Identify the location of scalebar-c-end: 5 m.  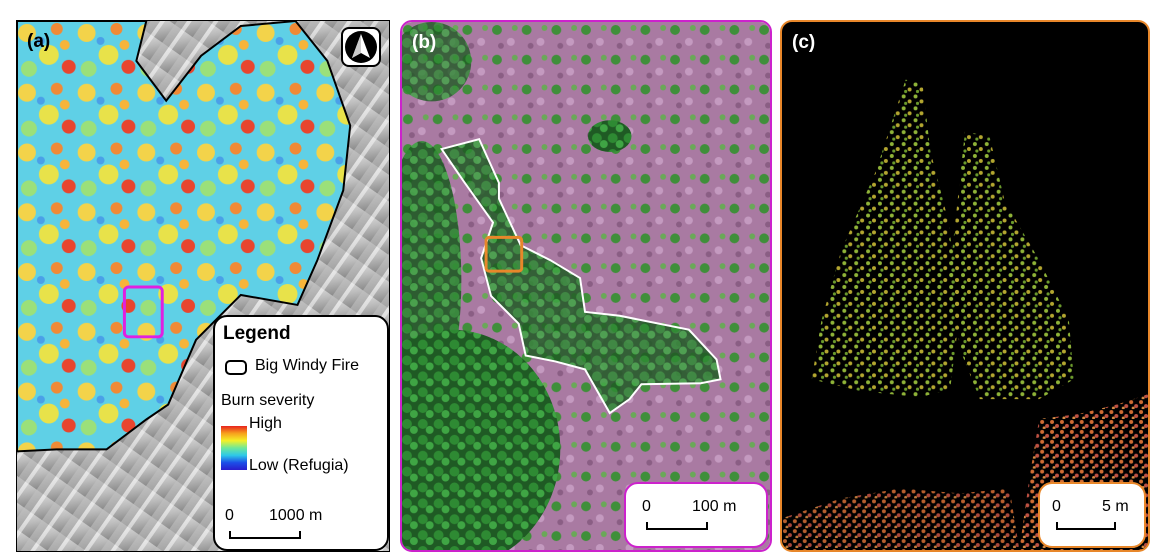
(1115, 506).